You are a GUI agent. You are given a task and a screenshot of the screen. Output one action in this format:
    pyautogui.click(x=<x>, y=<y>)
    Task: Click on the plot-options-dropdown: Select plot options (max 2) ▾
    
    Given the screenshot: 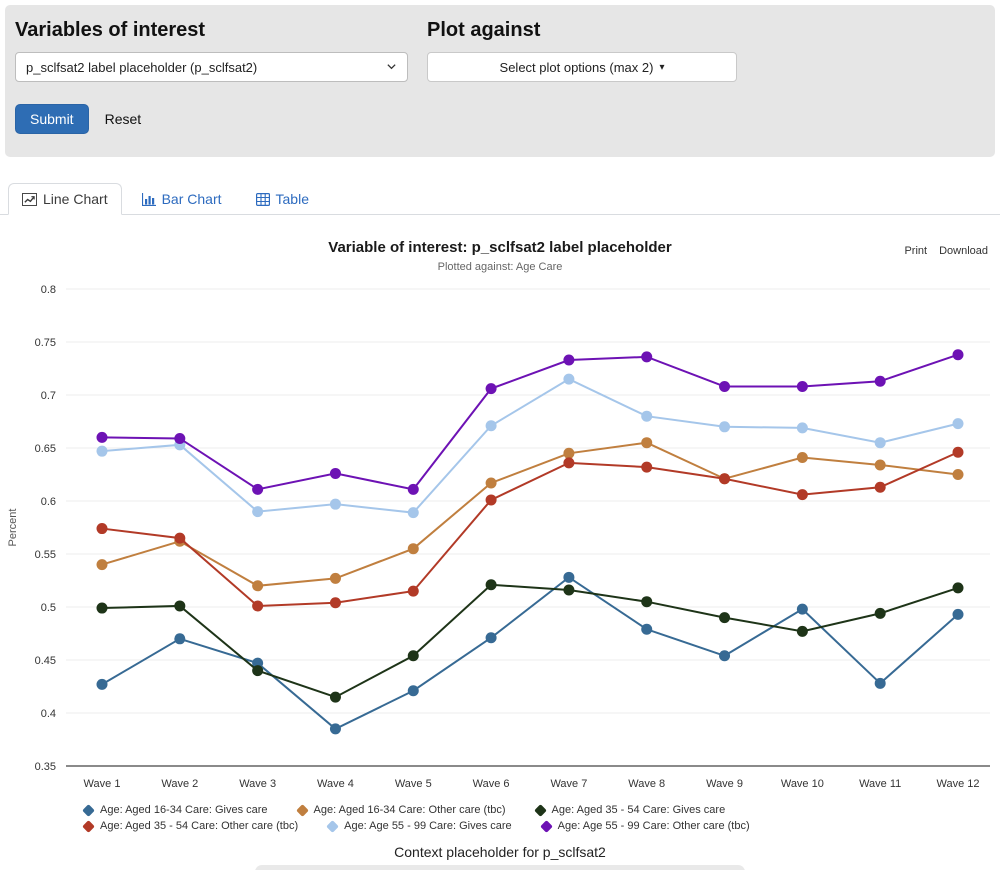 What is the action you would take?
    pyautogui.click(x=582, y=67)
    